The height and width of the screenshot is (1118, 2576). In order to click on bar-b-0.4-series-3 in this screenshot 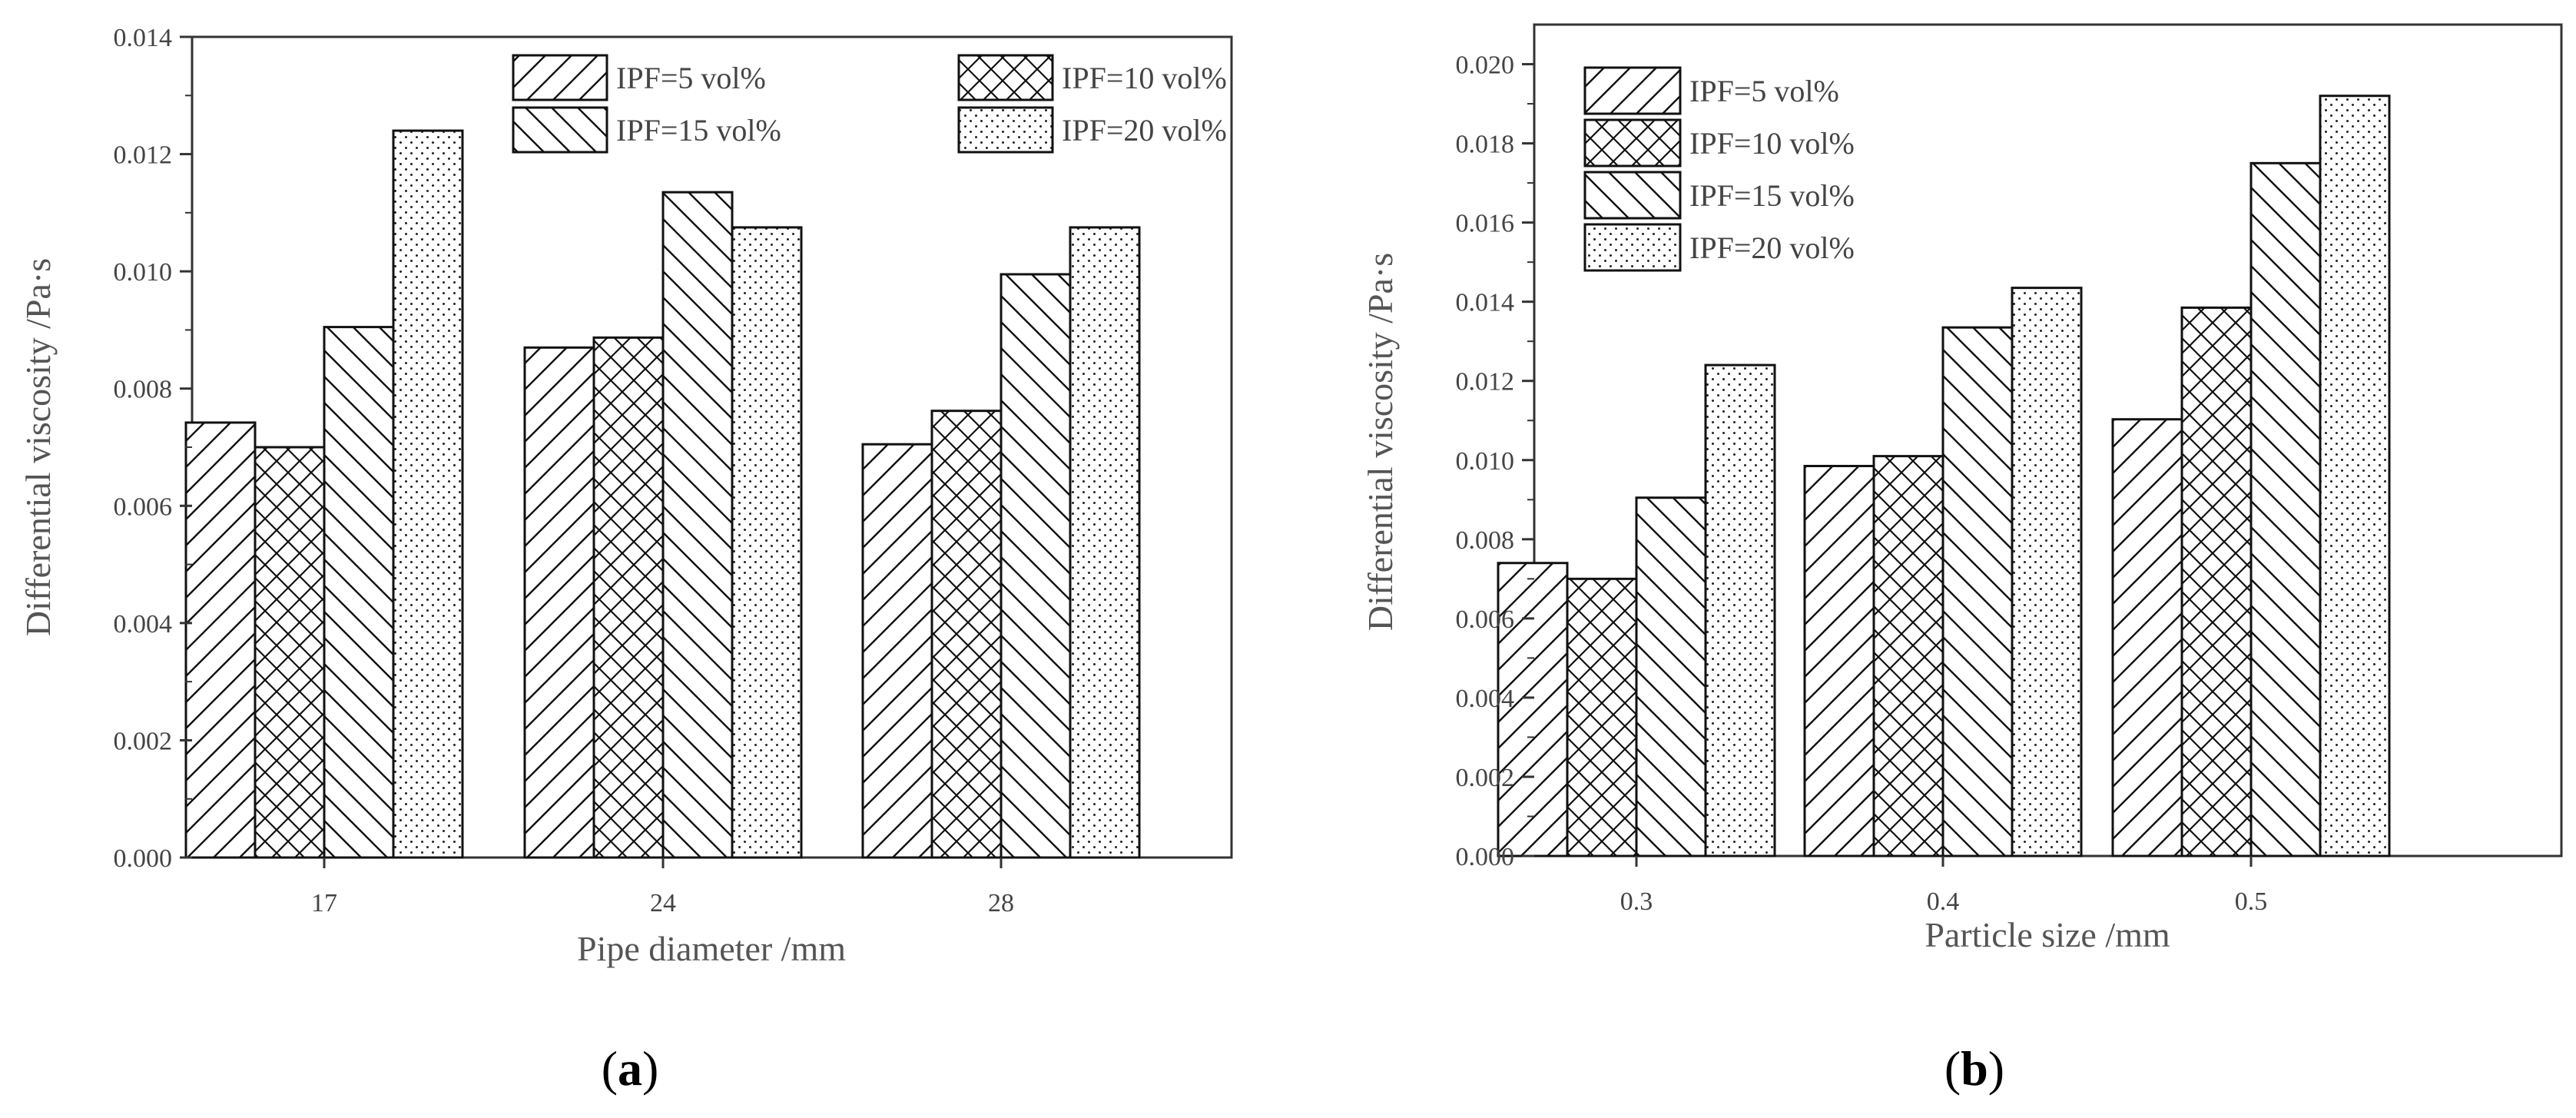, I will do `click(1977, 592)`.